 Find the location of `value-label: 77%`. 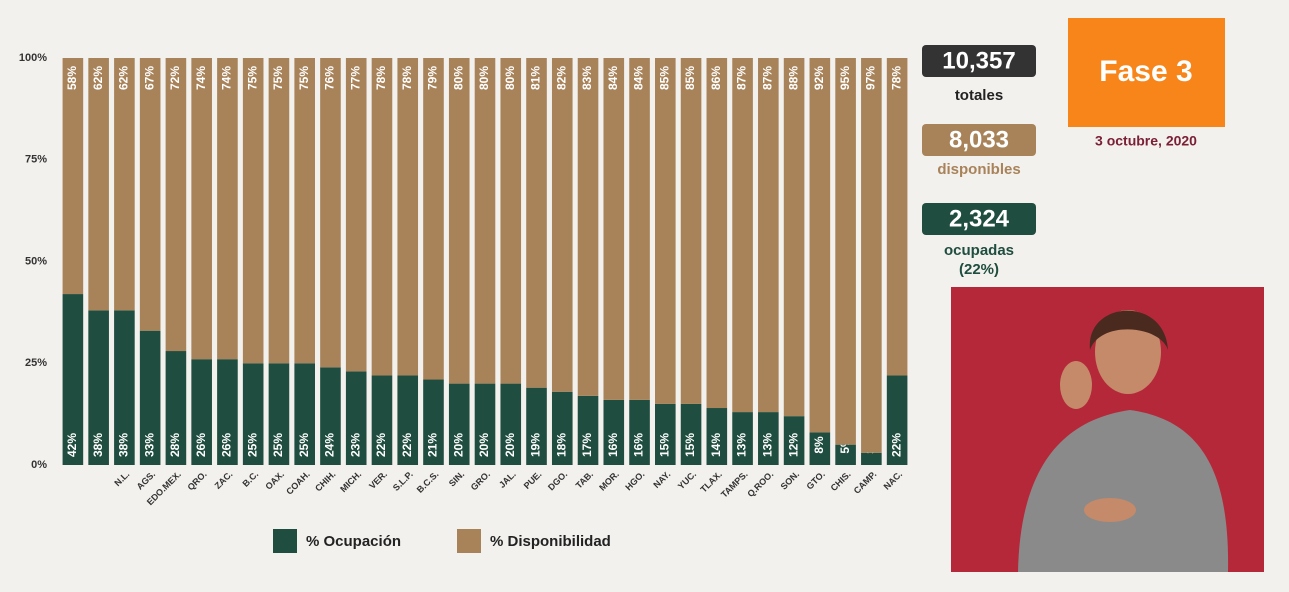

value-label: 77% is located at coordinates (355, 78).